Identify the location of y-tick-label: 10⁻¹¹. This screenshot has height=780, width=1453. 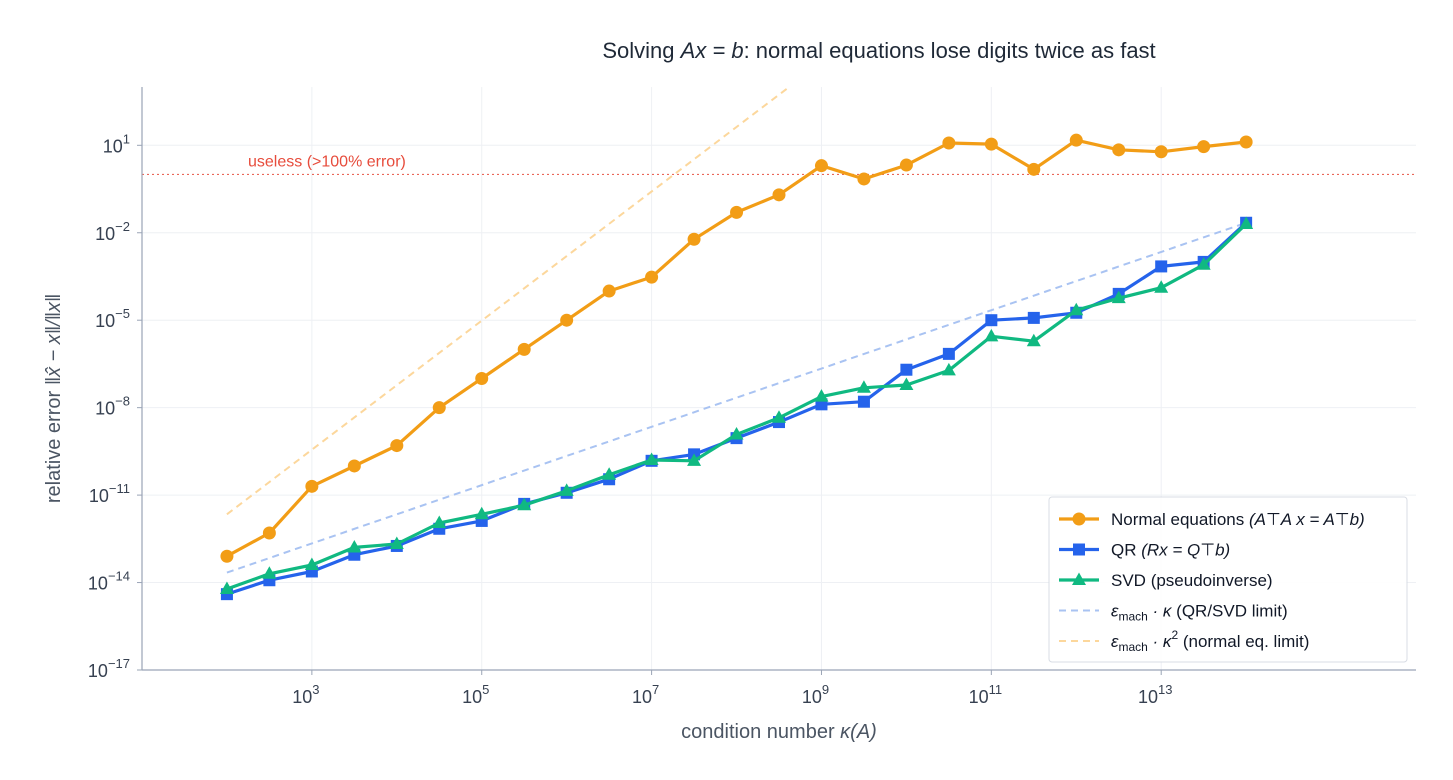
(109, 493).